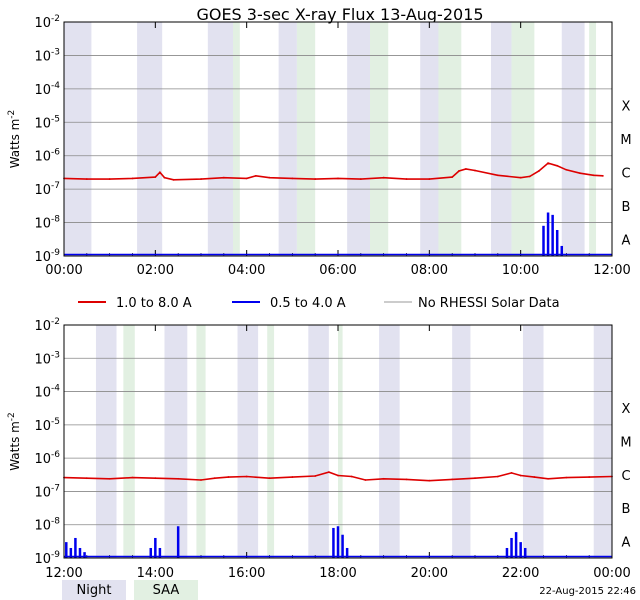 The width and height of the screenshot is (640, 600). What do you see at coordinates (14, 441) in the screenshot?
I see `y-axis-label: Watts m-2` at bounding box center [14, 441].